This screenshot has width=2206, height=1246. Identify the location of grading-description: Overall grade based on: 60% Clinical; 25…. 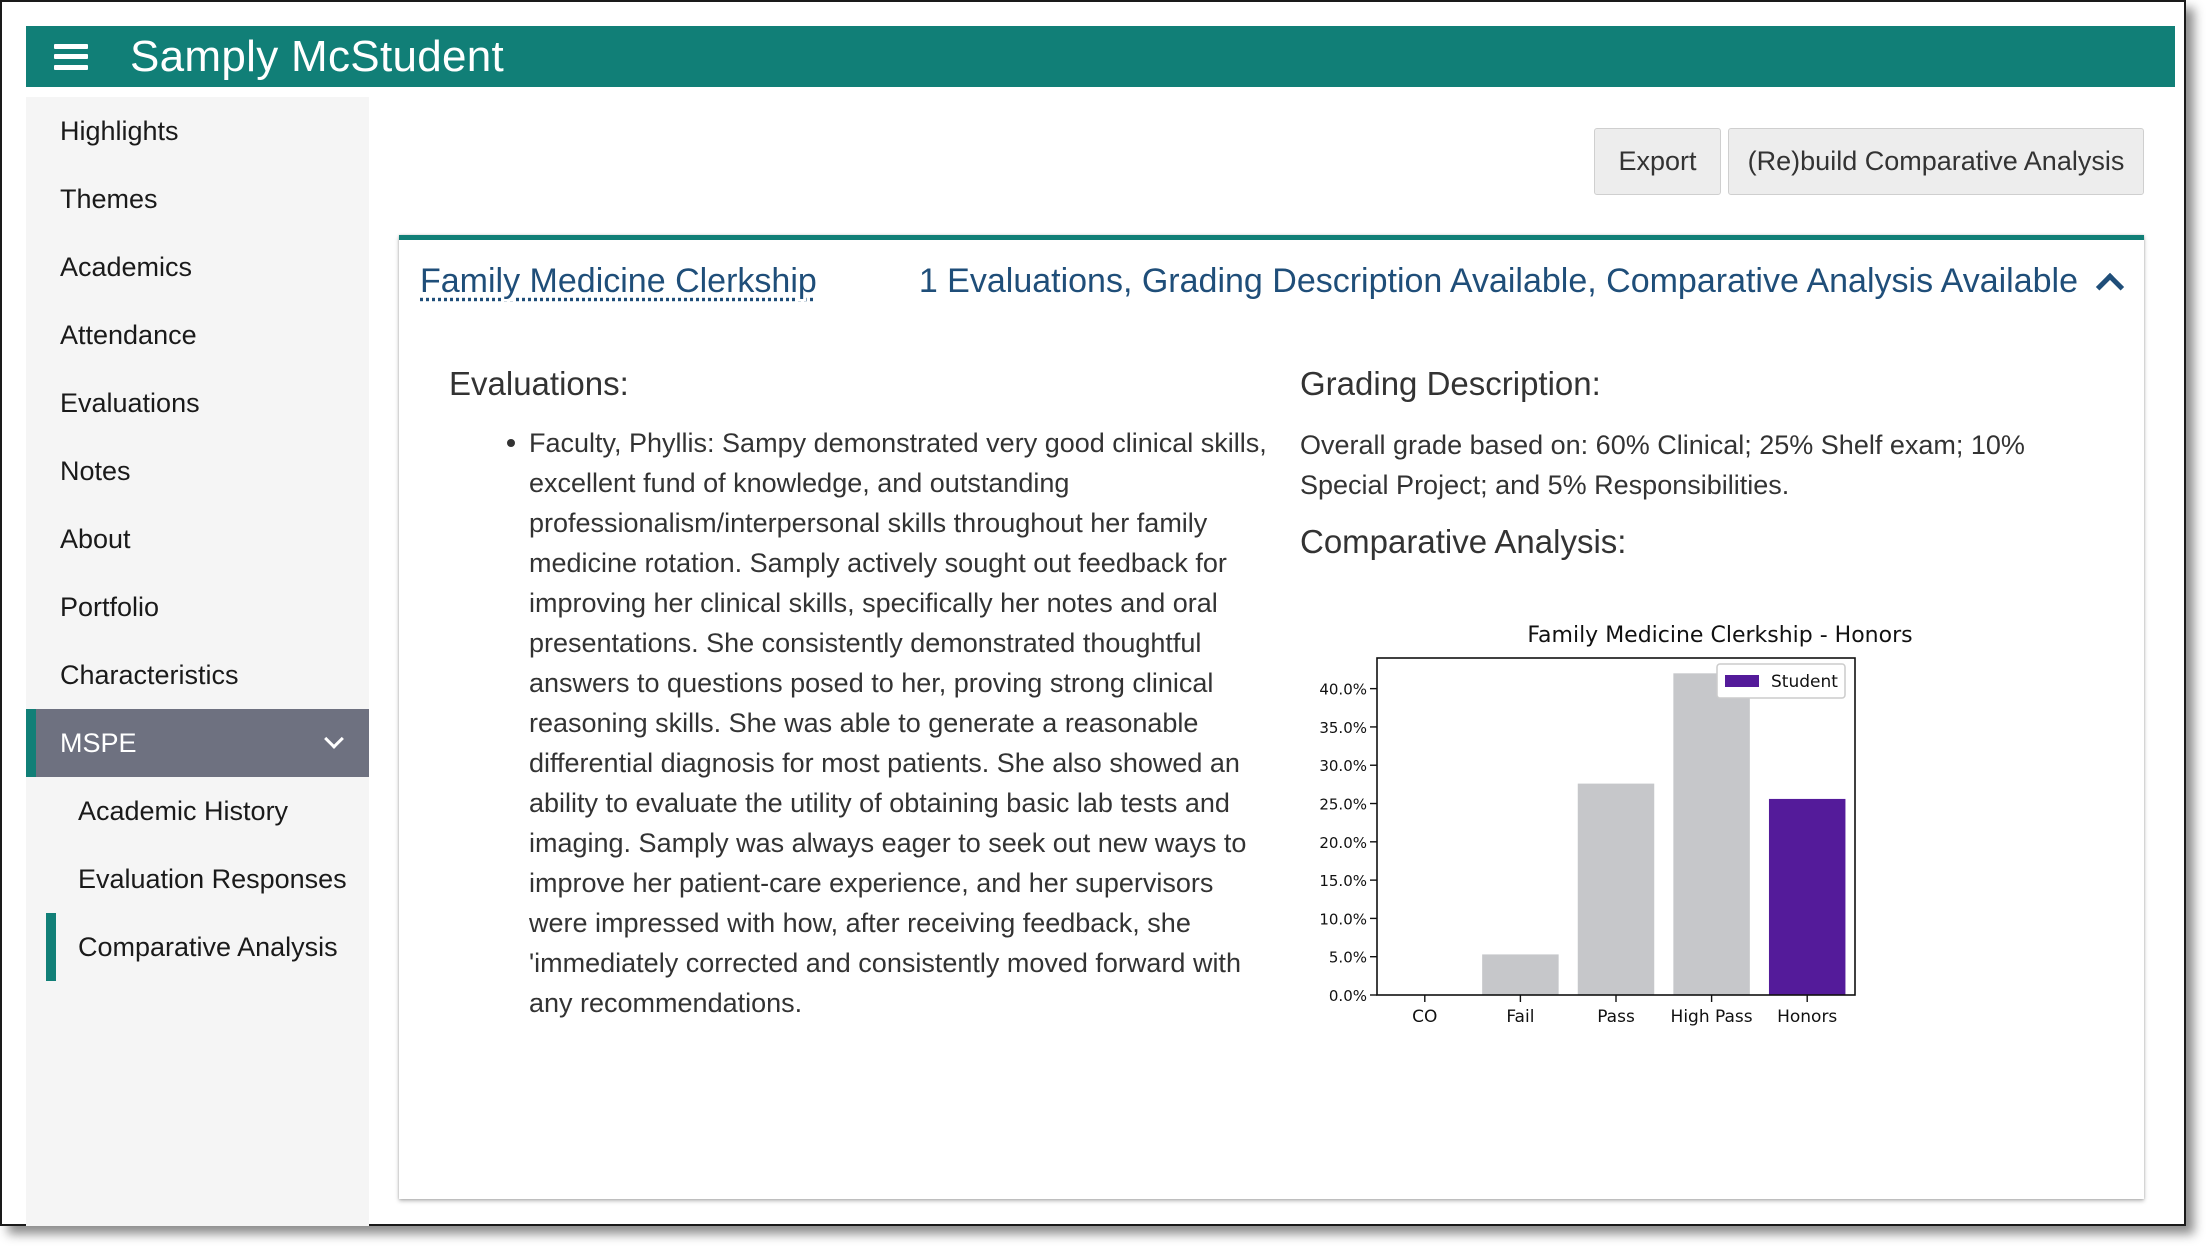
(1662, 465).